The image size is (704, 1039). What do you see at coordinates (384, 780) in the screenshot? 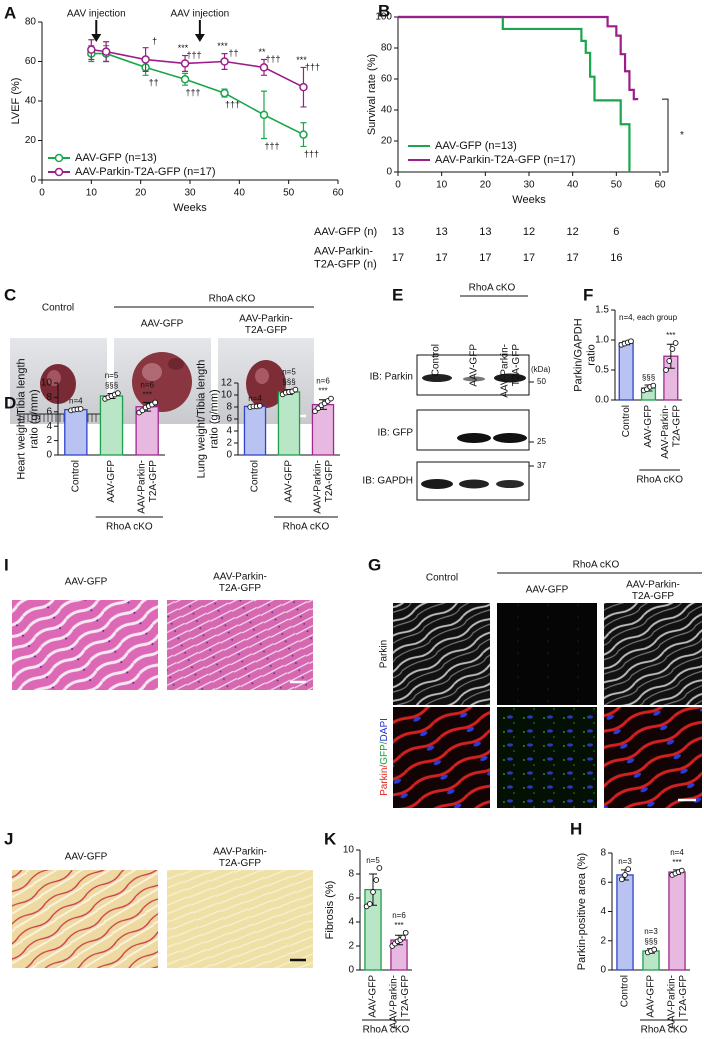
I see `row-label-part: Parkin/` at bounding box center [384, 780].